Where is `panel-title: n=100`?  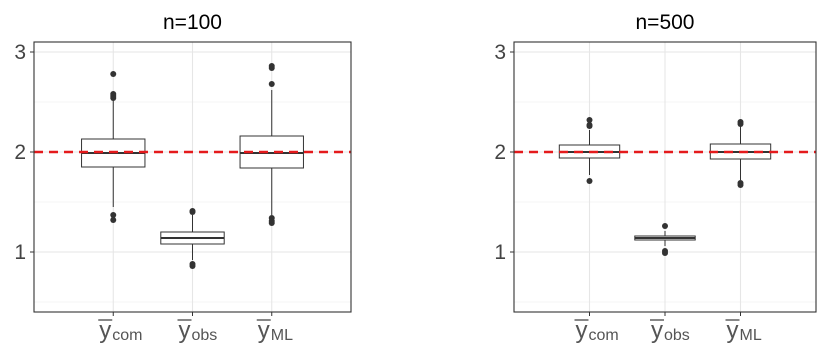
panel-title: n=100 is located at coordinates (192, 22).